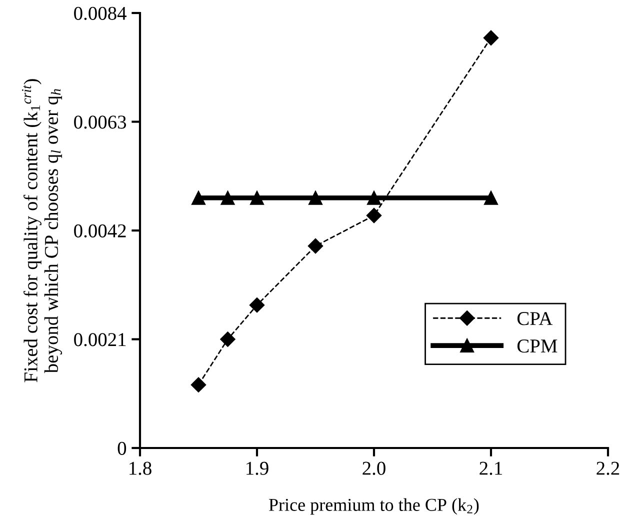 This screenshot has width=624, height=523. Describe the element at coordinates (608, 468) in the screenshot. I see `x-tick-label: 2.2` at that location.